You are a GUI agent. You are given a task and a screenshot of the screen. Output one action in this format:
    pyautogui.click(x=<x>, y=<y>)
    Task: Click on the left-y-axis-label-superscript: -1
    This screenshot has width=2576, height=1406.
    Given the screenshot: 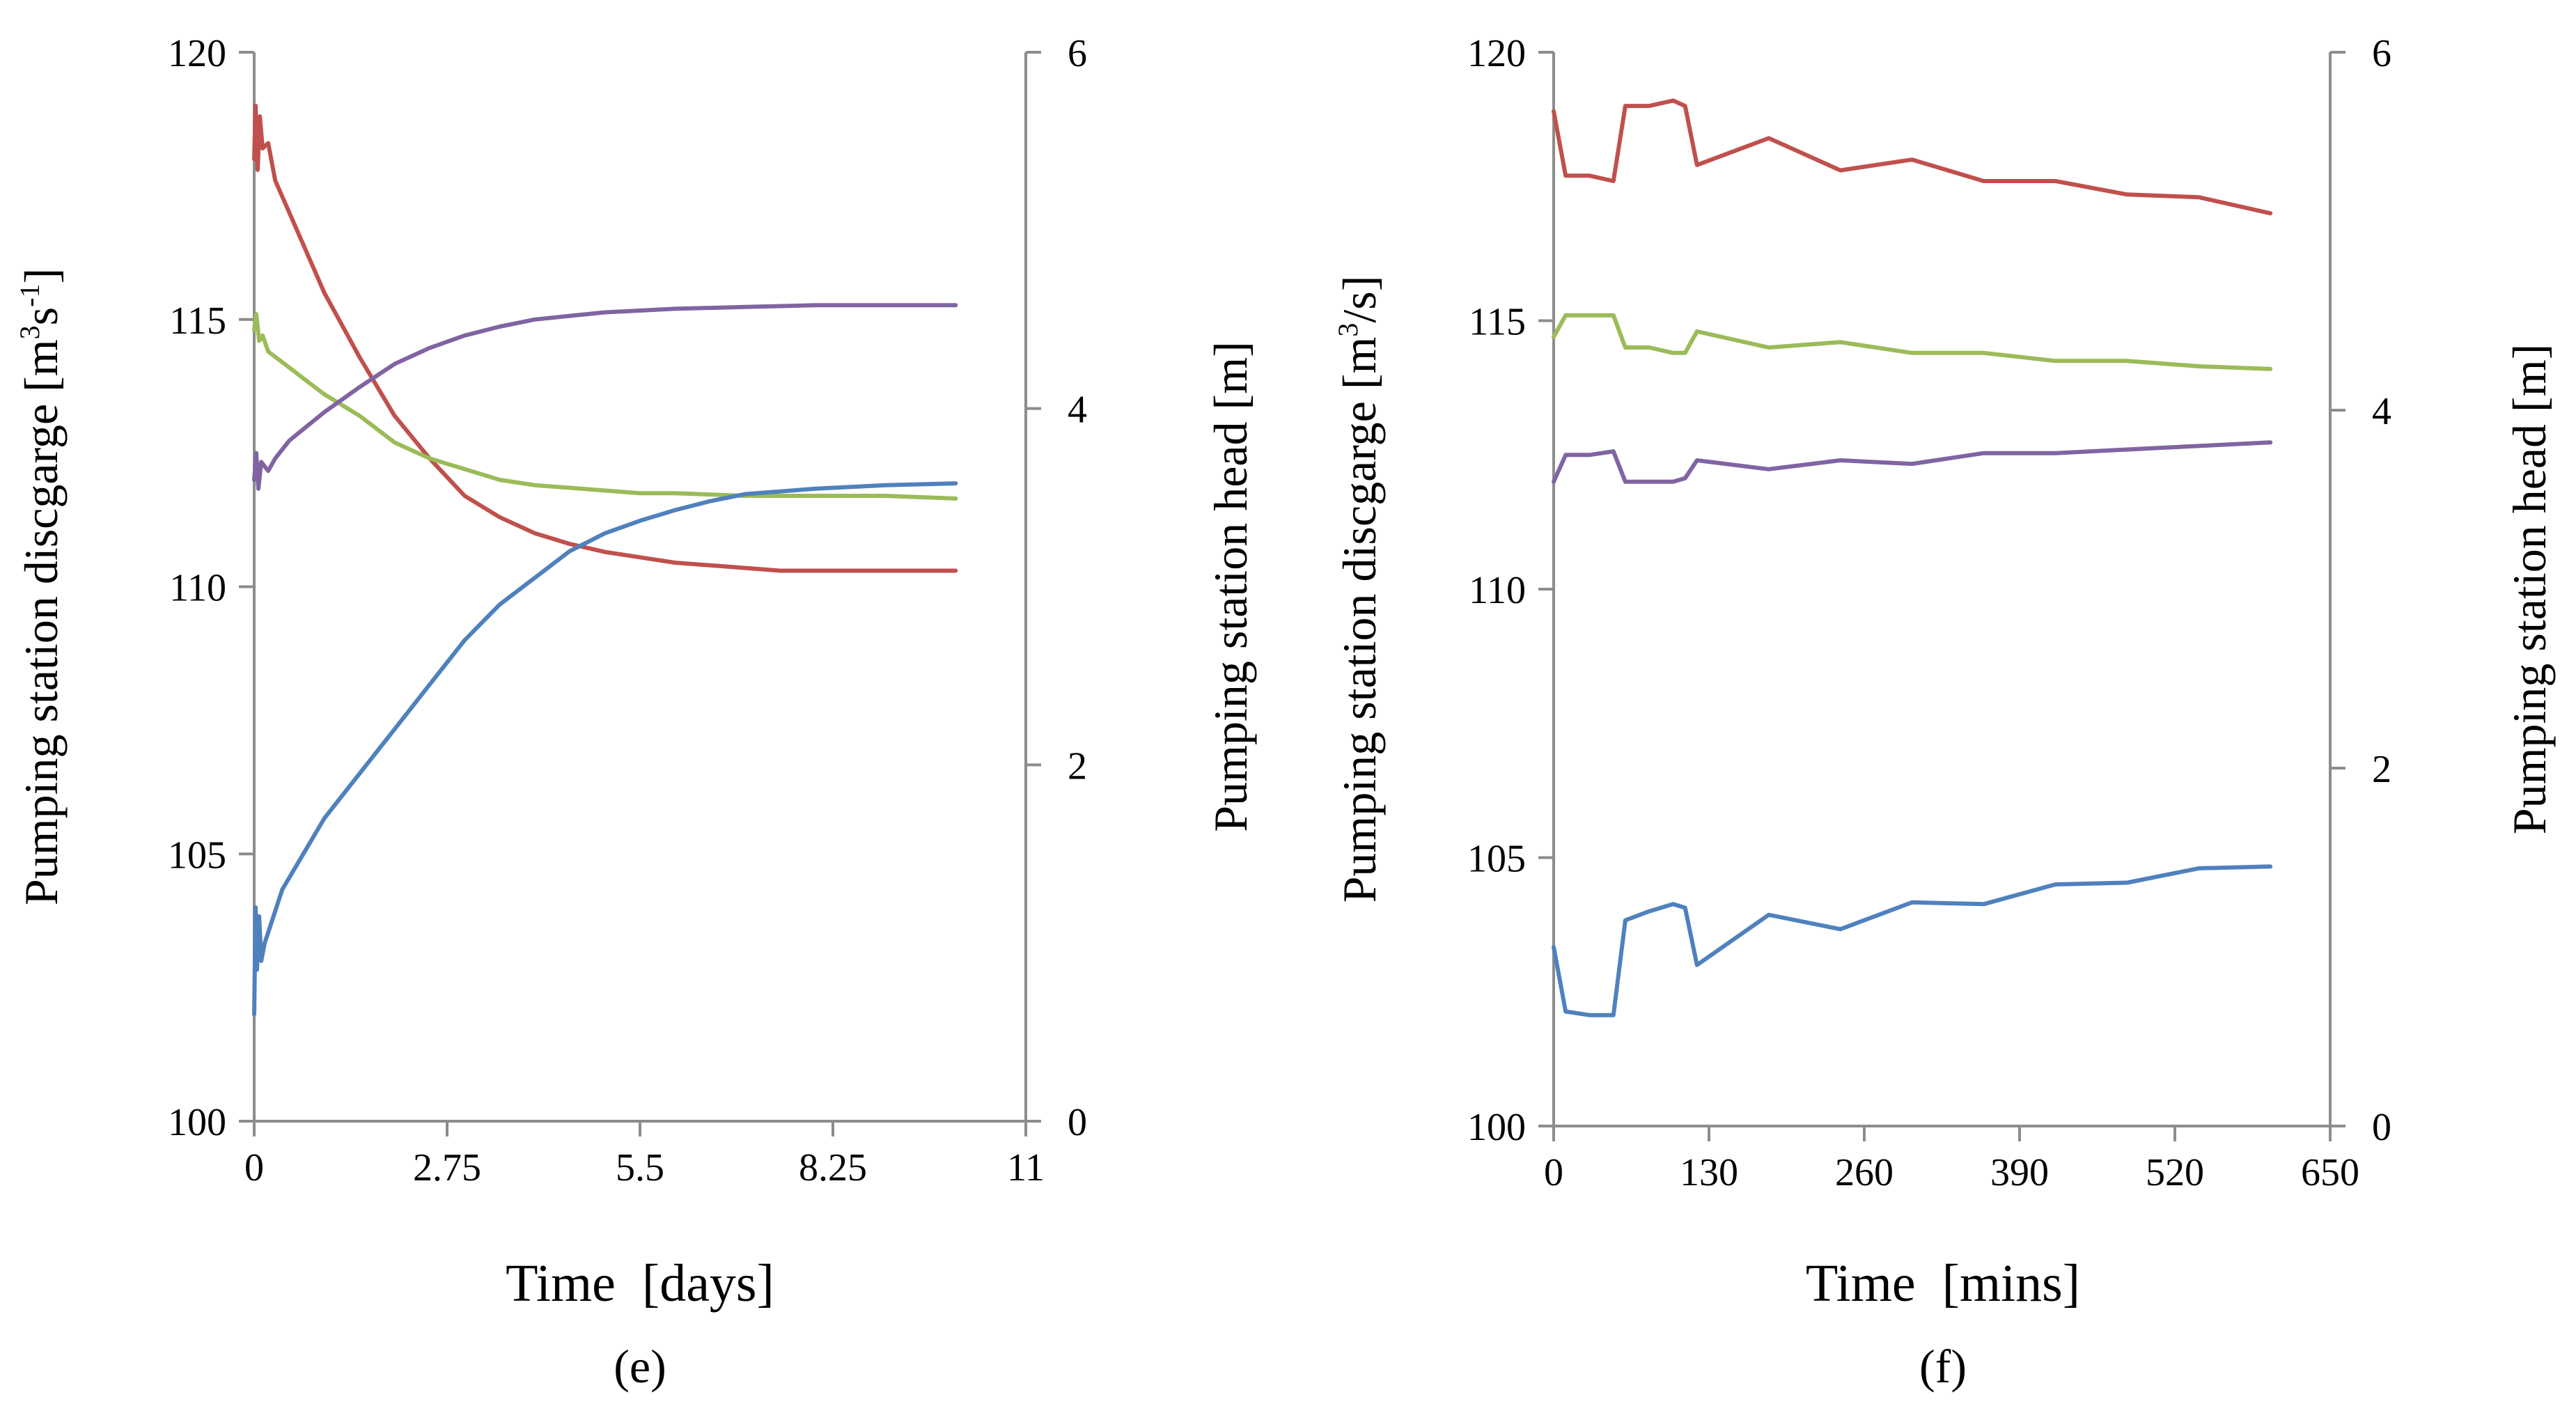 What is the action you would take?
    pyautogui.click(x=30, y=295)
    